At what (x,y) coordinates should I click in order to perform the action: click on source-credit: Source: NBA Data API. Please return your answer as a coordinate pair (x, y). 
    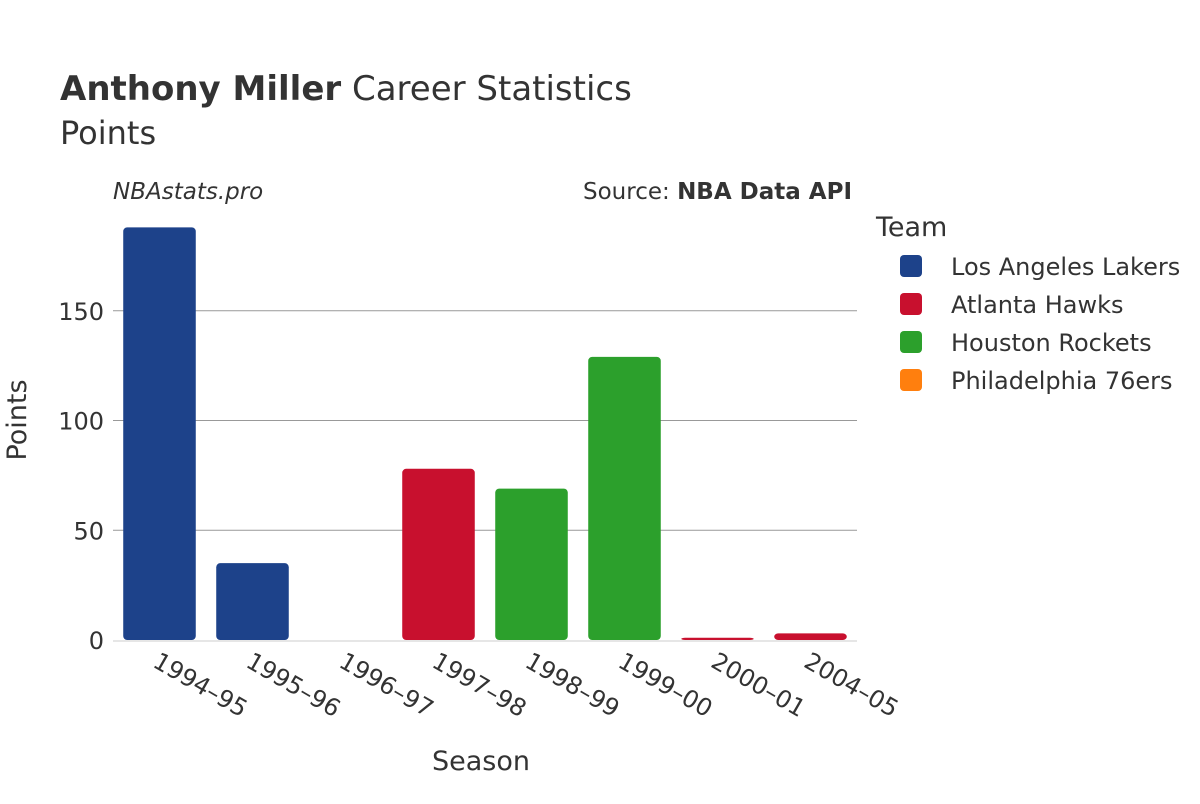
    Looking at the image, I should click on (717, 192).